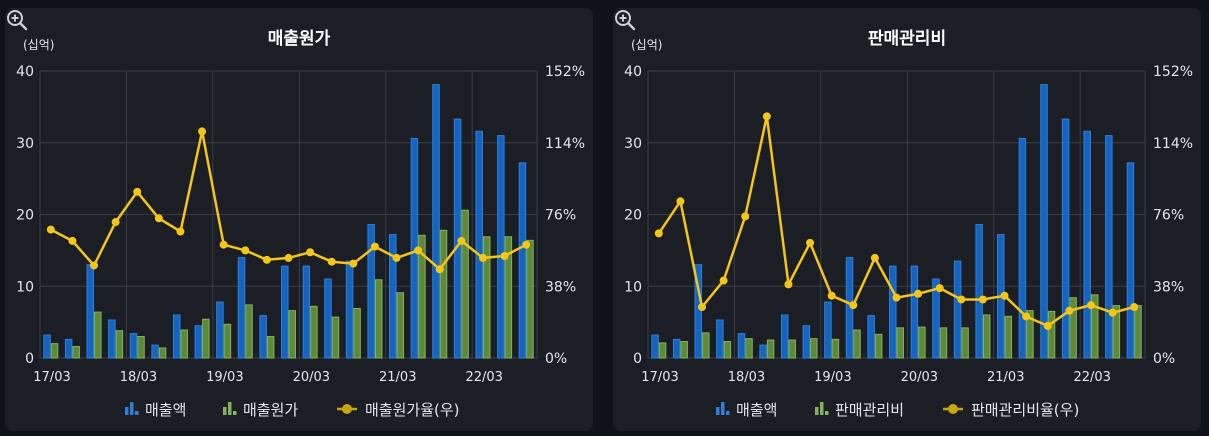 The image size is (1209, 436). Describe the element at coordinates (347, 409) in the screenshot. I see `legend-icon-ratio-dot` at that location.